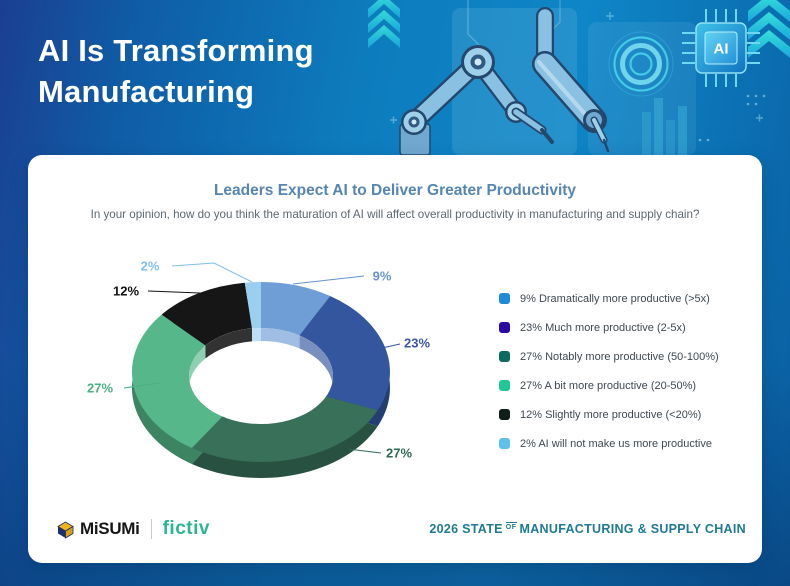 The width and height of the screenshot is (790, 586). Describe the element at coordinates (603, 327) in the screenshot. I see `legend-label: 23% Much more productive (2-5x)` at that location.